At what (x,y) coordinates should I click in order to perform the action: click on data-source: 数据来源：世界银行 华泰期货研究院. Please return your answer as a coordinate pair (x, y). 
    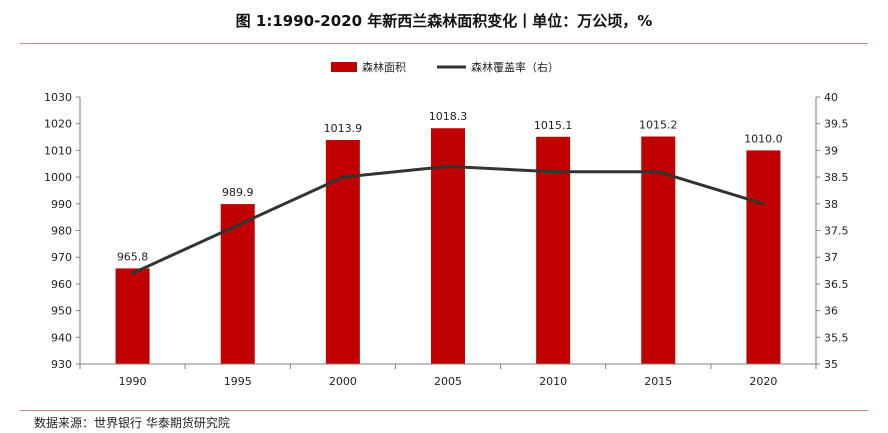
    Looking at the image, I should click on (132, 423).